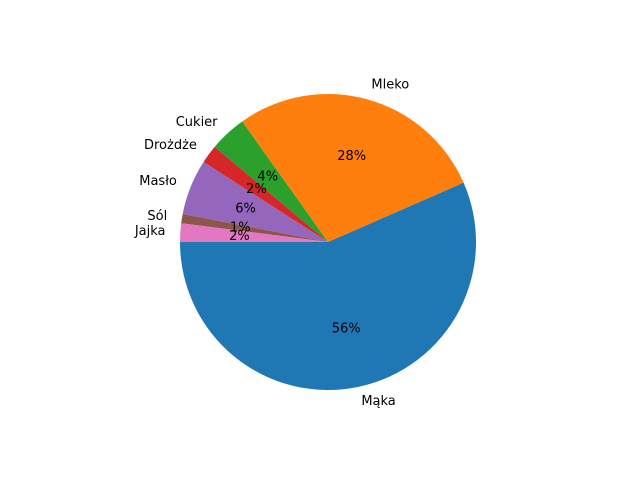  I want to click on pie-percent-label-2: 4%, so click(267, 176).